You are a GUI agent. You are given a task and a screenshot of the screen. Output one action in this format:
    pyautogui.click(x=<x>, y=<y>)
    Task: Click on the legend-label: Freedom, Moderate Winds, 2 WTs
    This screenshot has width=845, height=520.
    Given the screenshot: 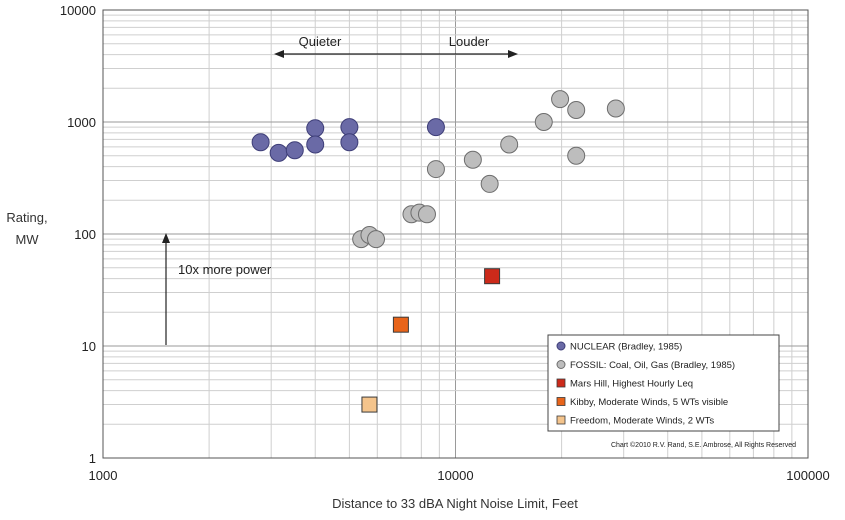 What is the action you would take?
    pyautogui.click(x=642, y=421)
    